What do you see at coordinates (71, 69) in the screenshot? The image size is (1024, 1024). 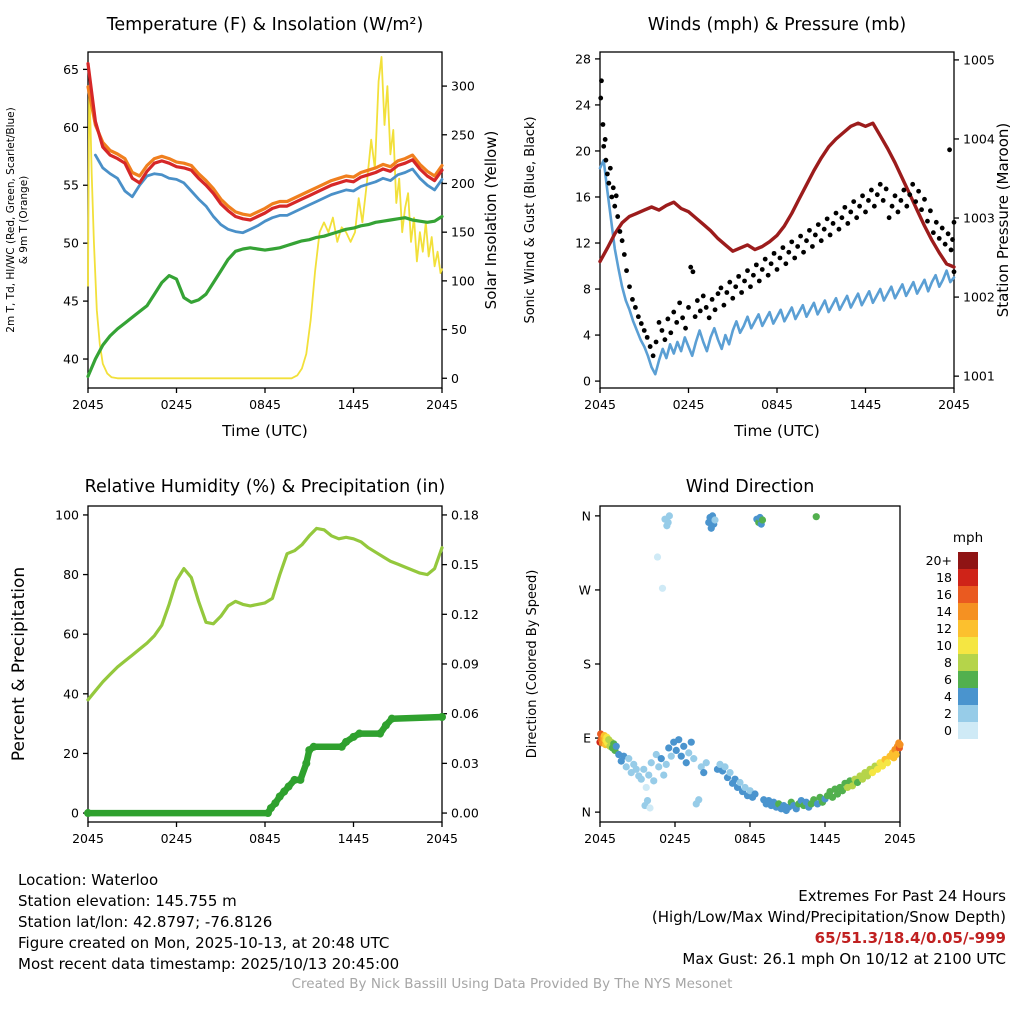 I see `svg-text: 65` at bounding box center [71, 69].